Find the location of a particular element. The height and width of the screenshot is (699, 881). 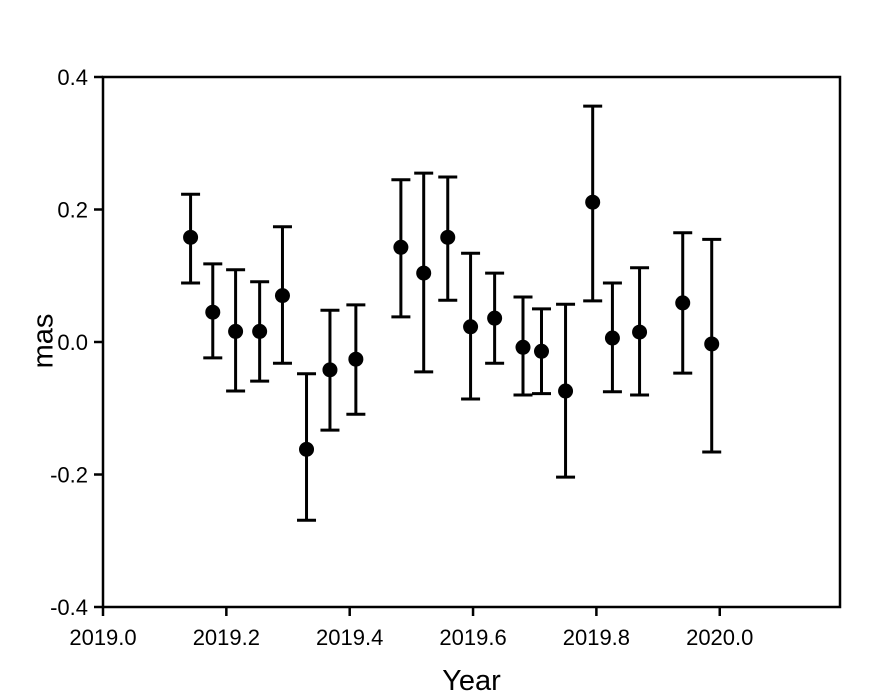

y-tick-label: 0.4 is located at coordinates (72, 77).